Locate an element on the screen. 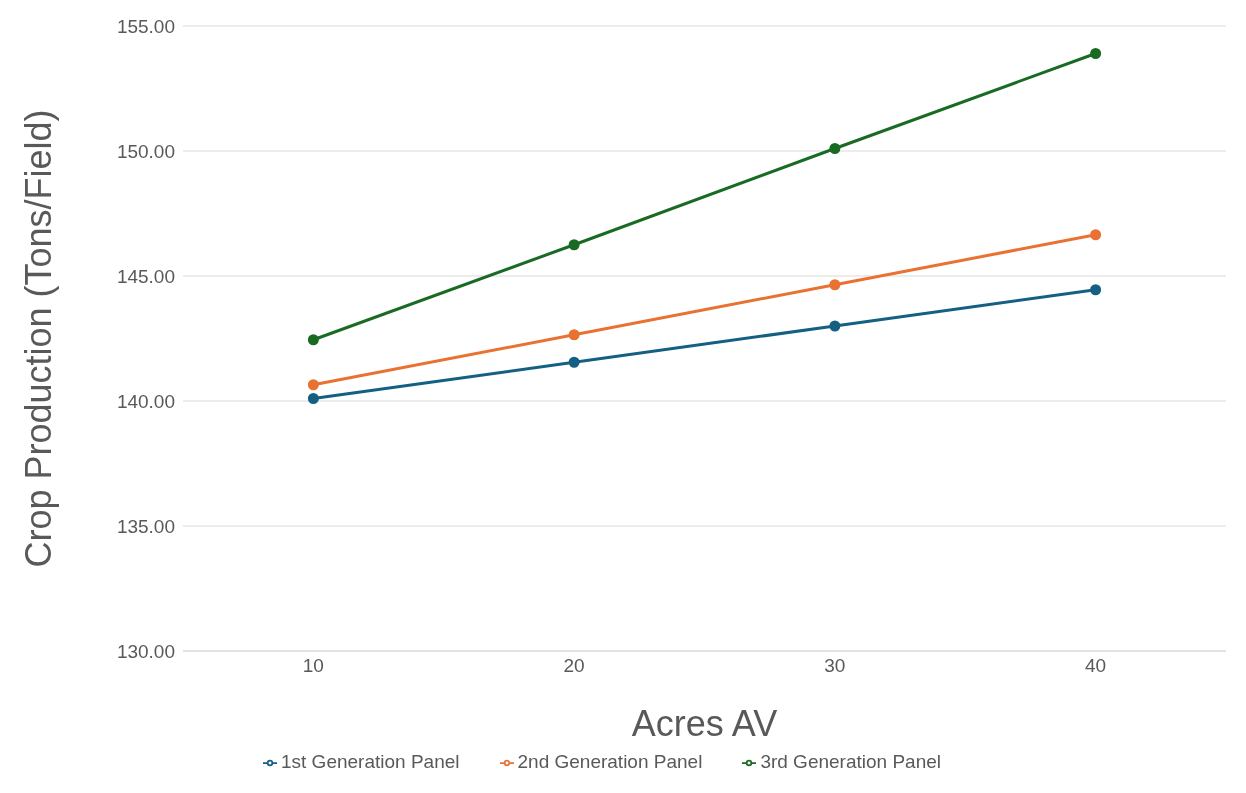  y-tick-label: 145.00 is located at coordinates (145, 276).